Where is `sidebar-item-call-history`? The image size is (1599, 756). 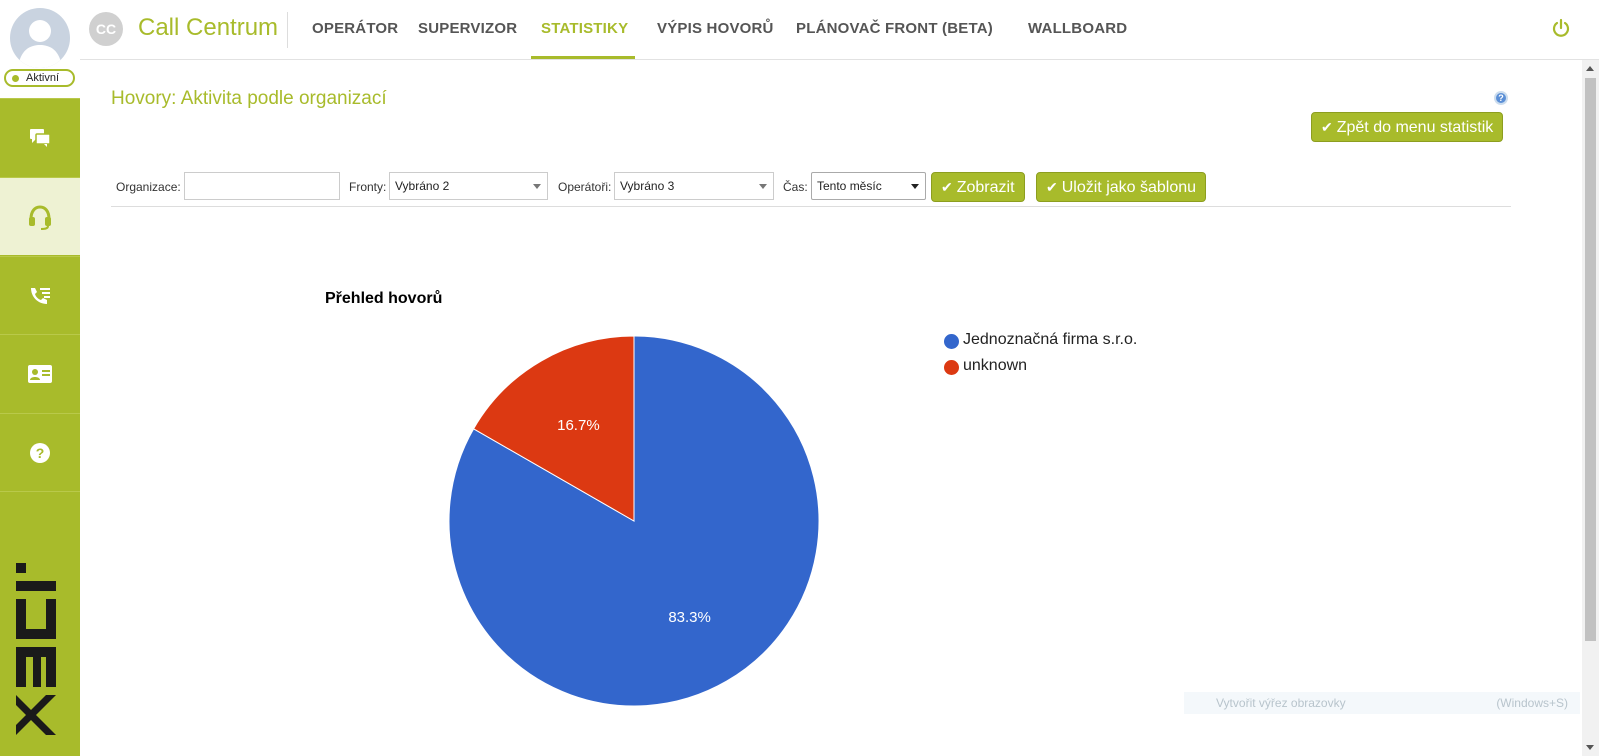
sidebar-item-call-history is located at coordinates (40, 295).